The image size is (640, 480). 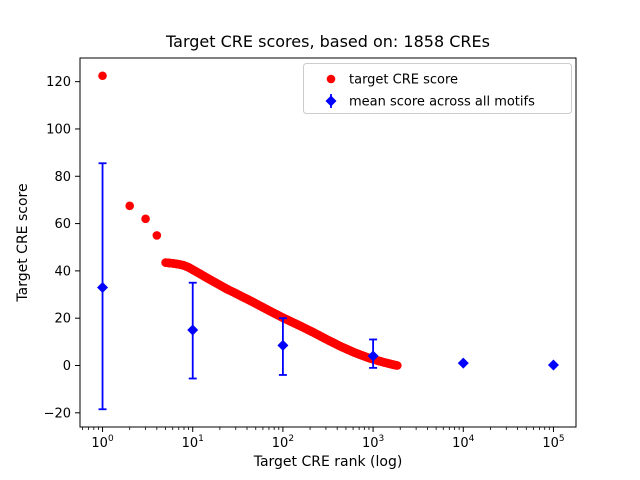 What do you see at coordinates (102, 442) in the screenshot?
I see `x-tick-label: 10⁰` at bounding box center [102, 442].